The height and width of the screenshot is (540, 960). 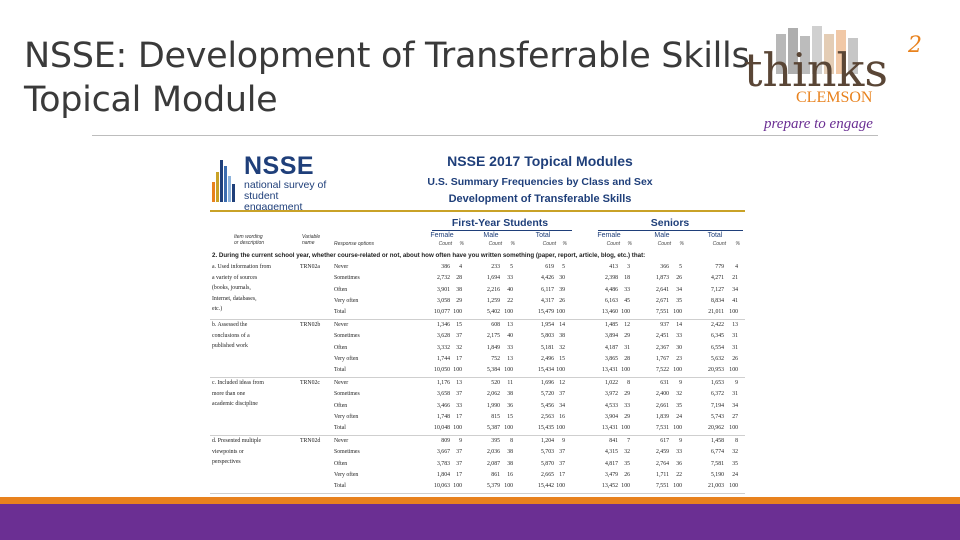 What do you see at coordinates (495, 441) in the screenshot?
I see `count-cell: 395` at bounding box center [495, 441].